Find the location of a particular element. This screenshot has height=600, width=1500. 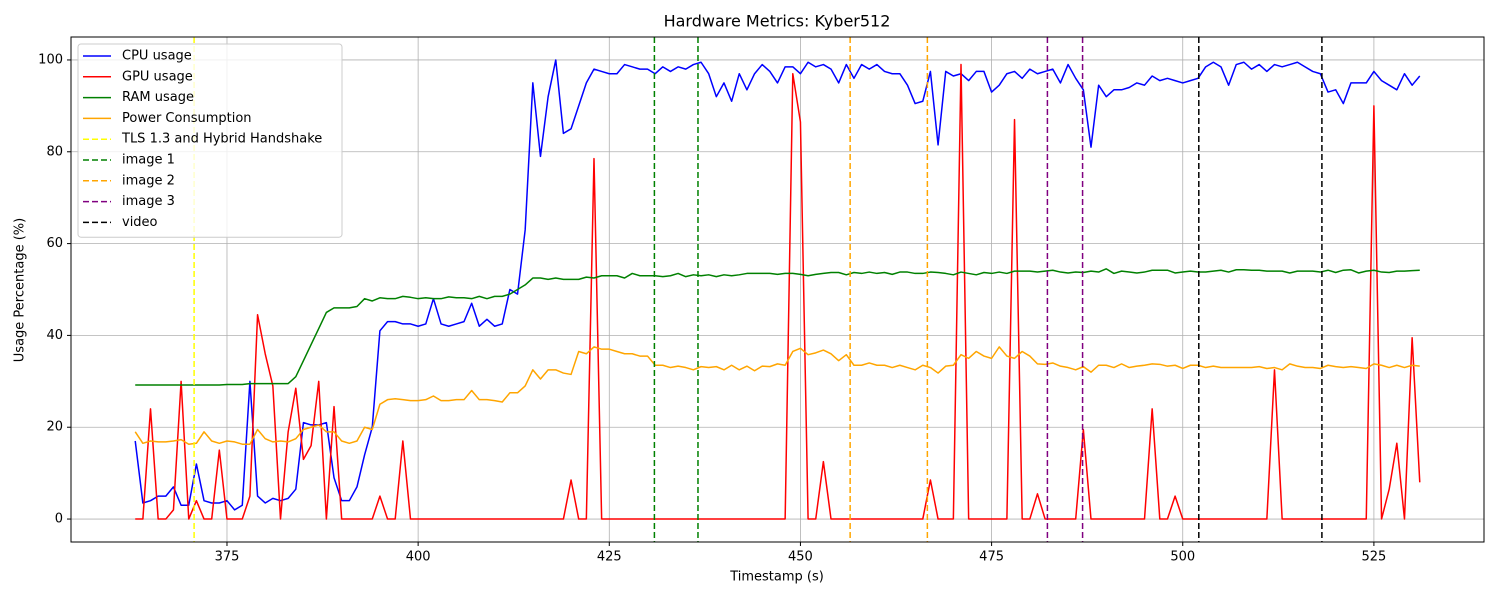

legend-box is located at coordinates (210, 140).